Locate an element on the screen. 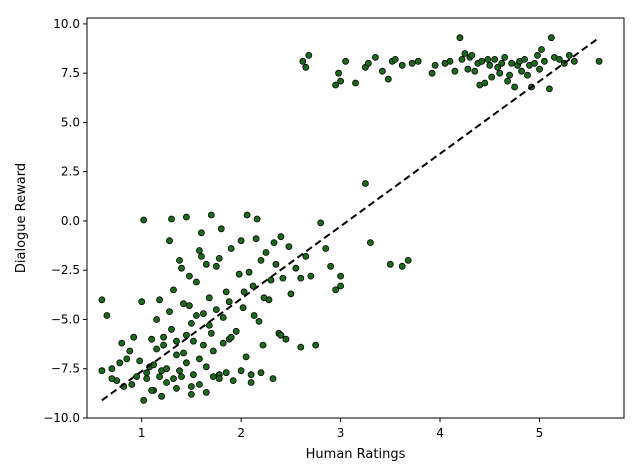 This screenshot has width=640, height=476. y-tick-label: 7.5 is located at coordinates (70, 73).